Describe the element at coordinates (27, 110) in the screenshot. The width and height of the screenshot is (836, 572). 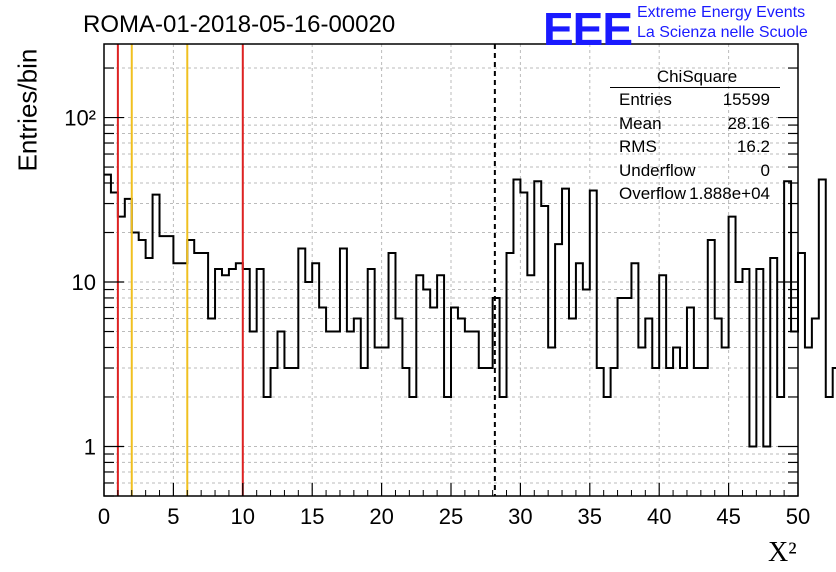
I see `y-axis-label: Entries/bin` at that location.